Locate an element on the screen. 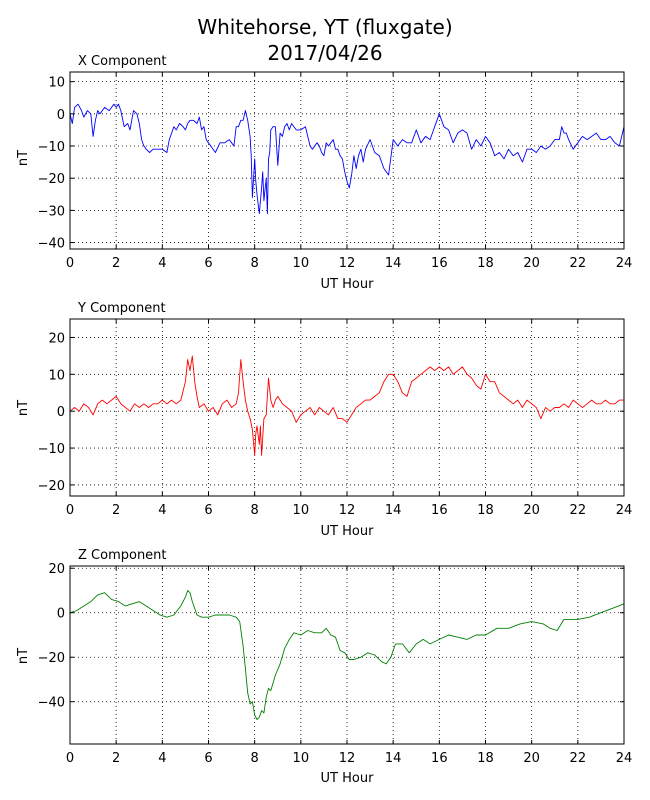  x-component-x-tick-label: 0 is located at coordinates (70, 263).